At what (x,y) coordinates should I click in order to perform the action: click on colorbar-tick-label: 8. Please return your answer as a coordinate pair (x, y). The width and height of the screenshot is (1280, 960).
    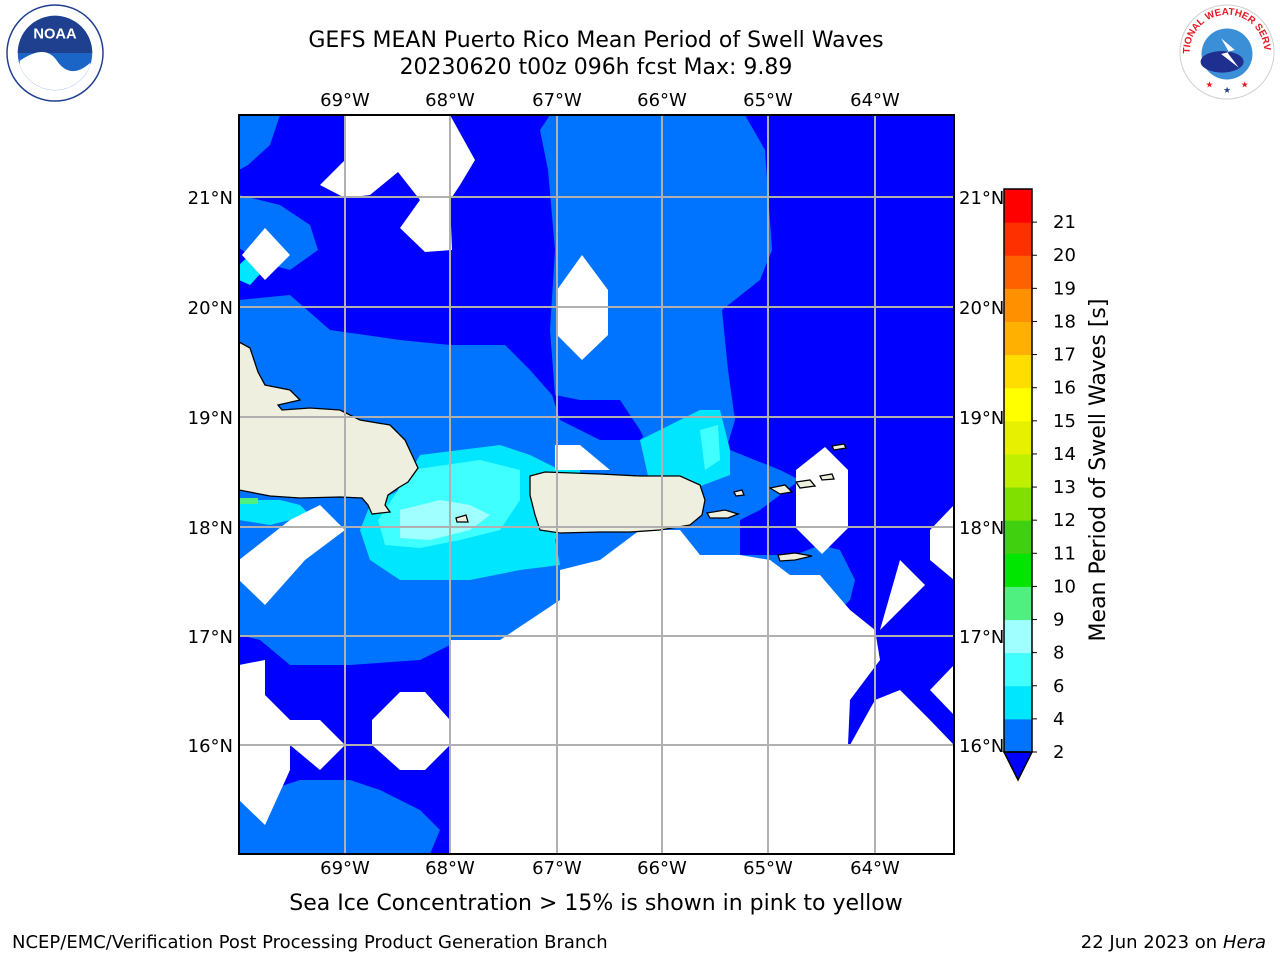
    Looking at the image, I should click on (1058, 653).